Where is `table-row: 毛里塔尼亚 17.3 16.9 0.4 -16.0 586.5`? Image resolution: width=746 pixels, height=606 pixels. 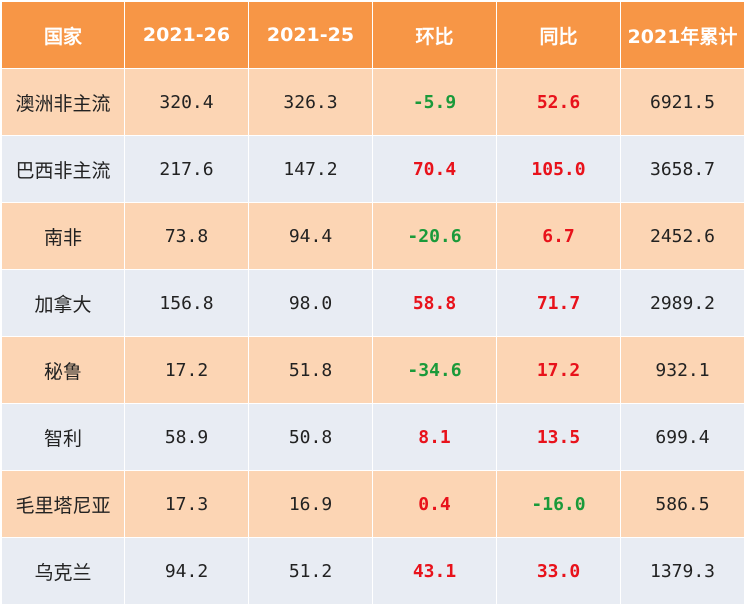 table-row: 毛里塔尼亚 17.3 16.9 0.4 -16.0 586.5 is located at coordinates (373, 504).